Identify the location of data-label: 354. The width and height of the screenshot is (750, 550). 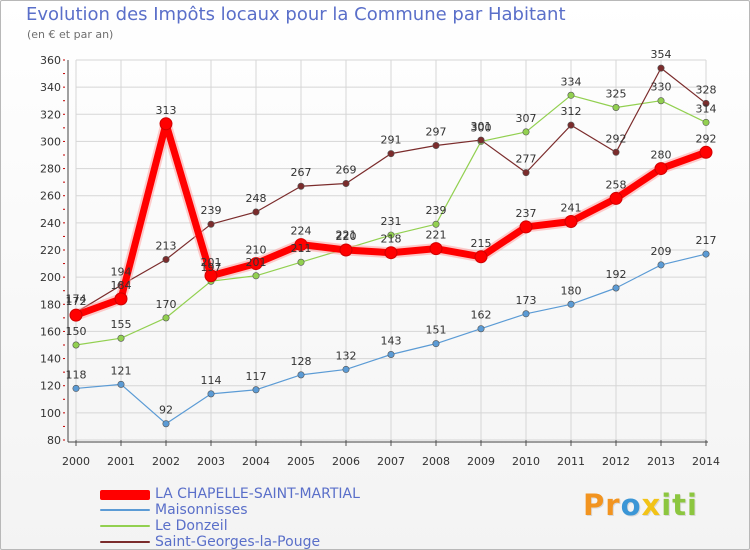
(661, 54).